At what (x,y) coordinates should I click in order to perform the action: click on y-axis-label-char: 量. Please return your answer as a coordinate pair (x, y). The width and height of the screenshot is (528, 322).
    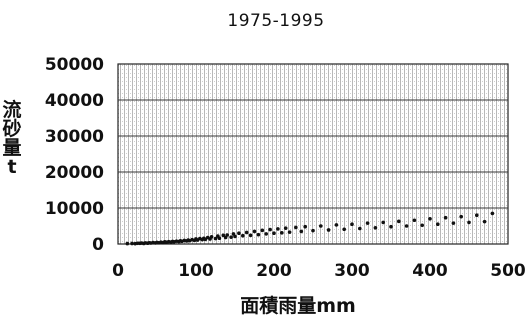
    Looking at the image, I should click on (11, 148).